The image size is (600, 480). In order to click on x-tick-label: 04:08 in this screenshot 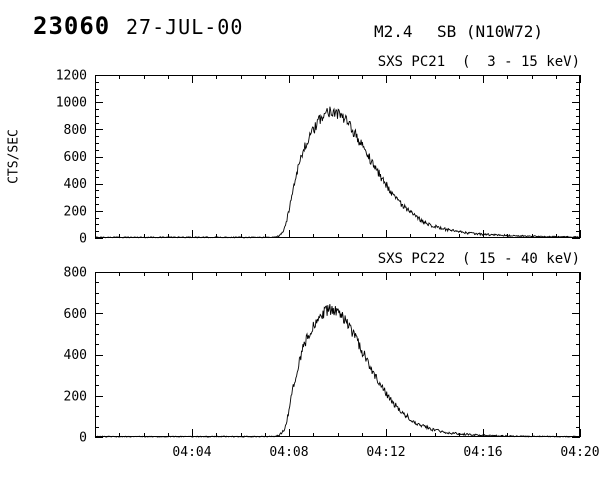, I will do `click(288, 452)`.